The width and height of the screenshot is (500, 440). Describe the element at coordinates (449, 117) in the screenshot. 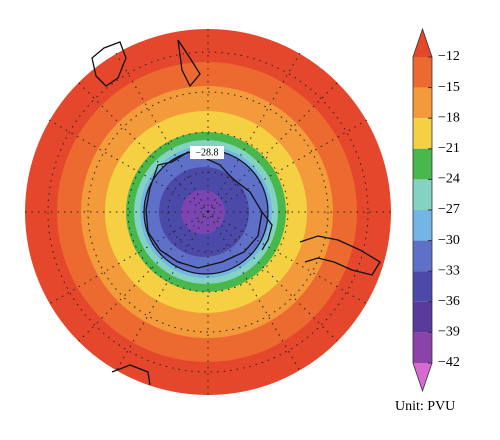

I see `colorbar-tick-label: −18` at that location.